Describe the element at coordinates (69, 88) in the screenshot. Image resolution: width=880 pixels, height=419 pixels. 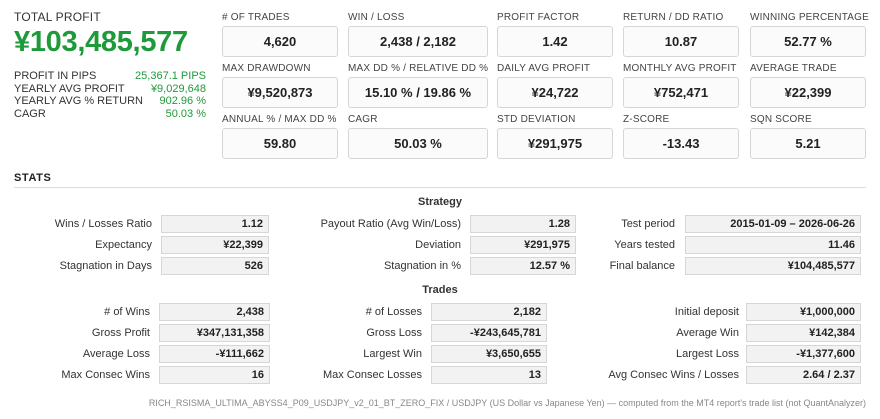
I see `summary-row-label: YEARLY AVG PROFIT` at that location.